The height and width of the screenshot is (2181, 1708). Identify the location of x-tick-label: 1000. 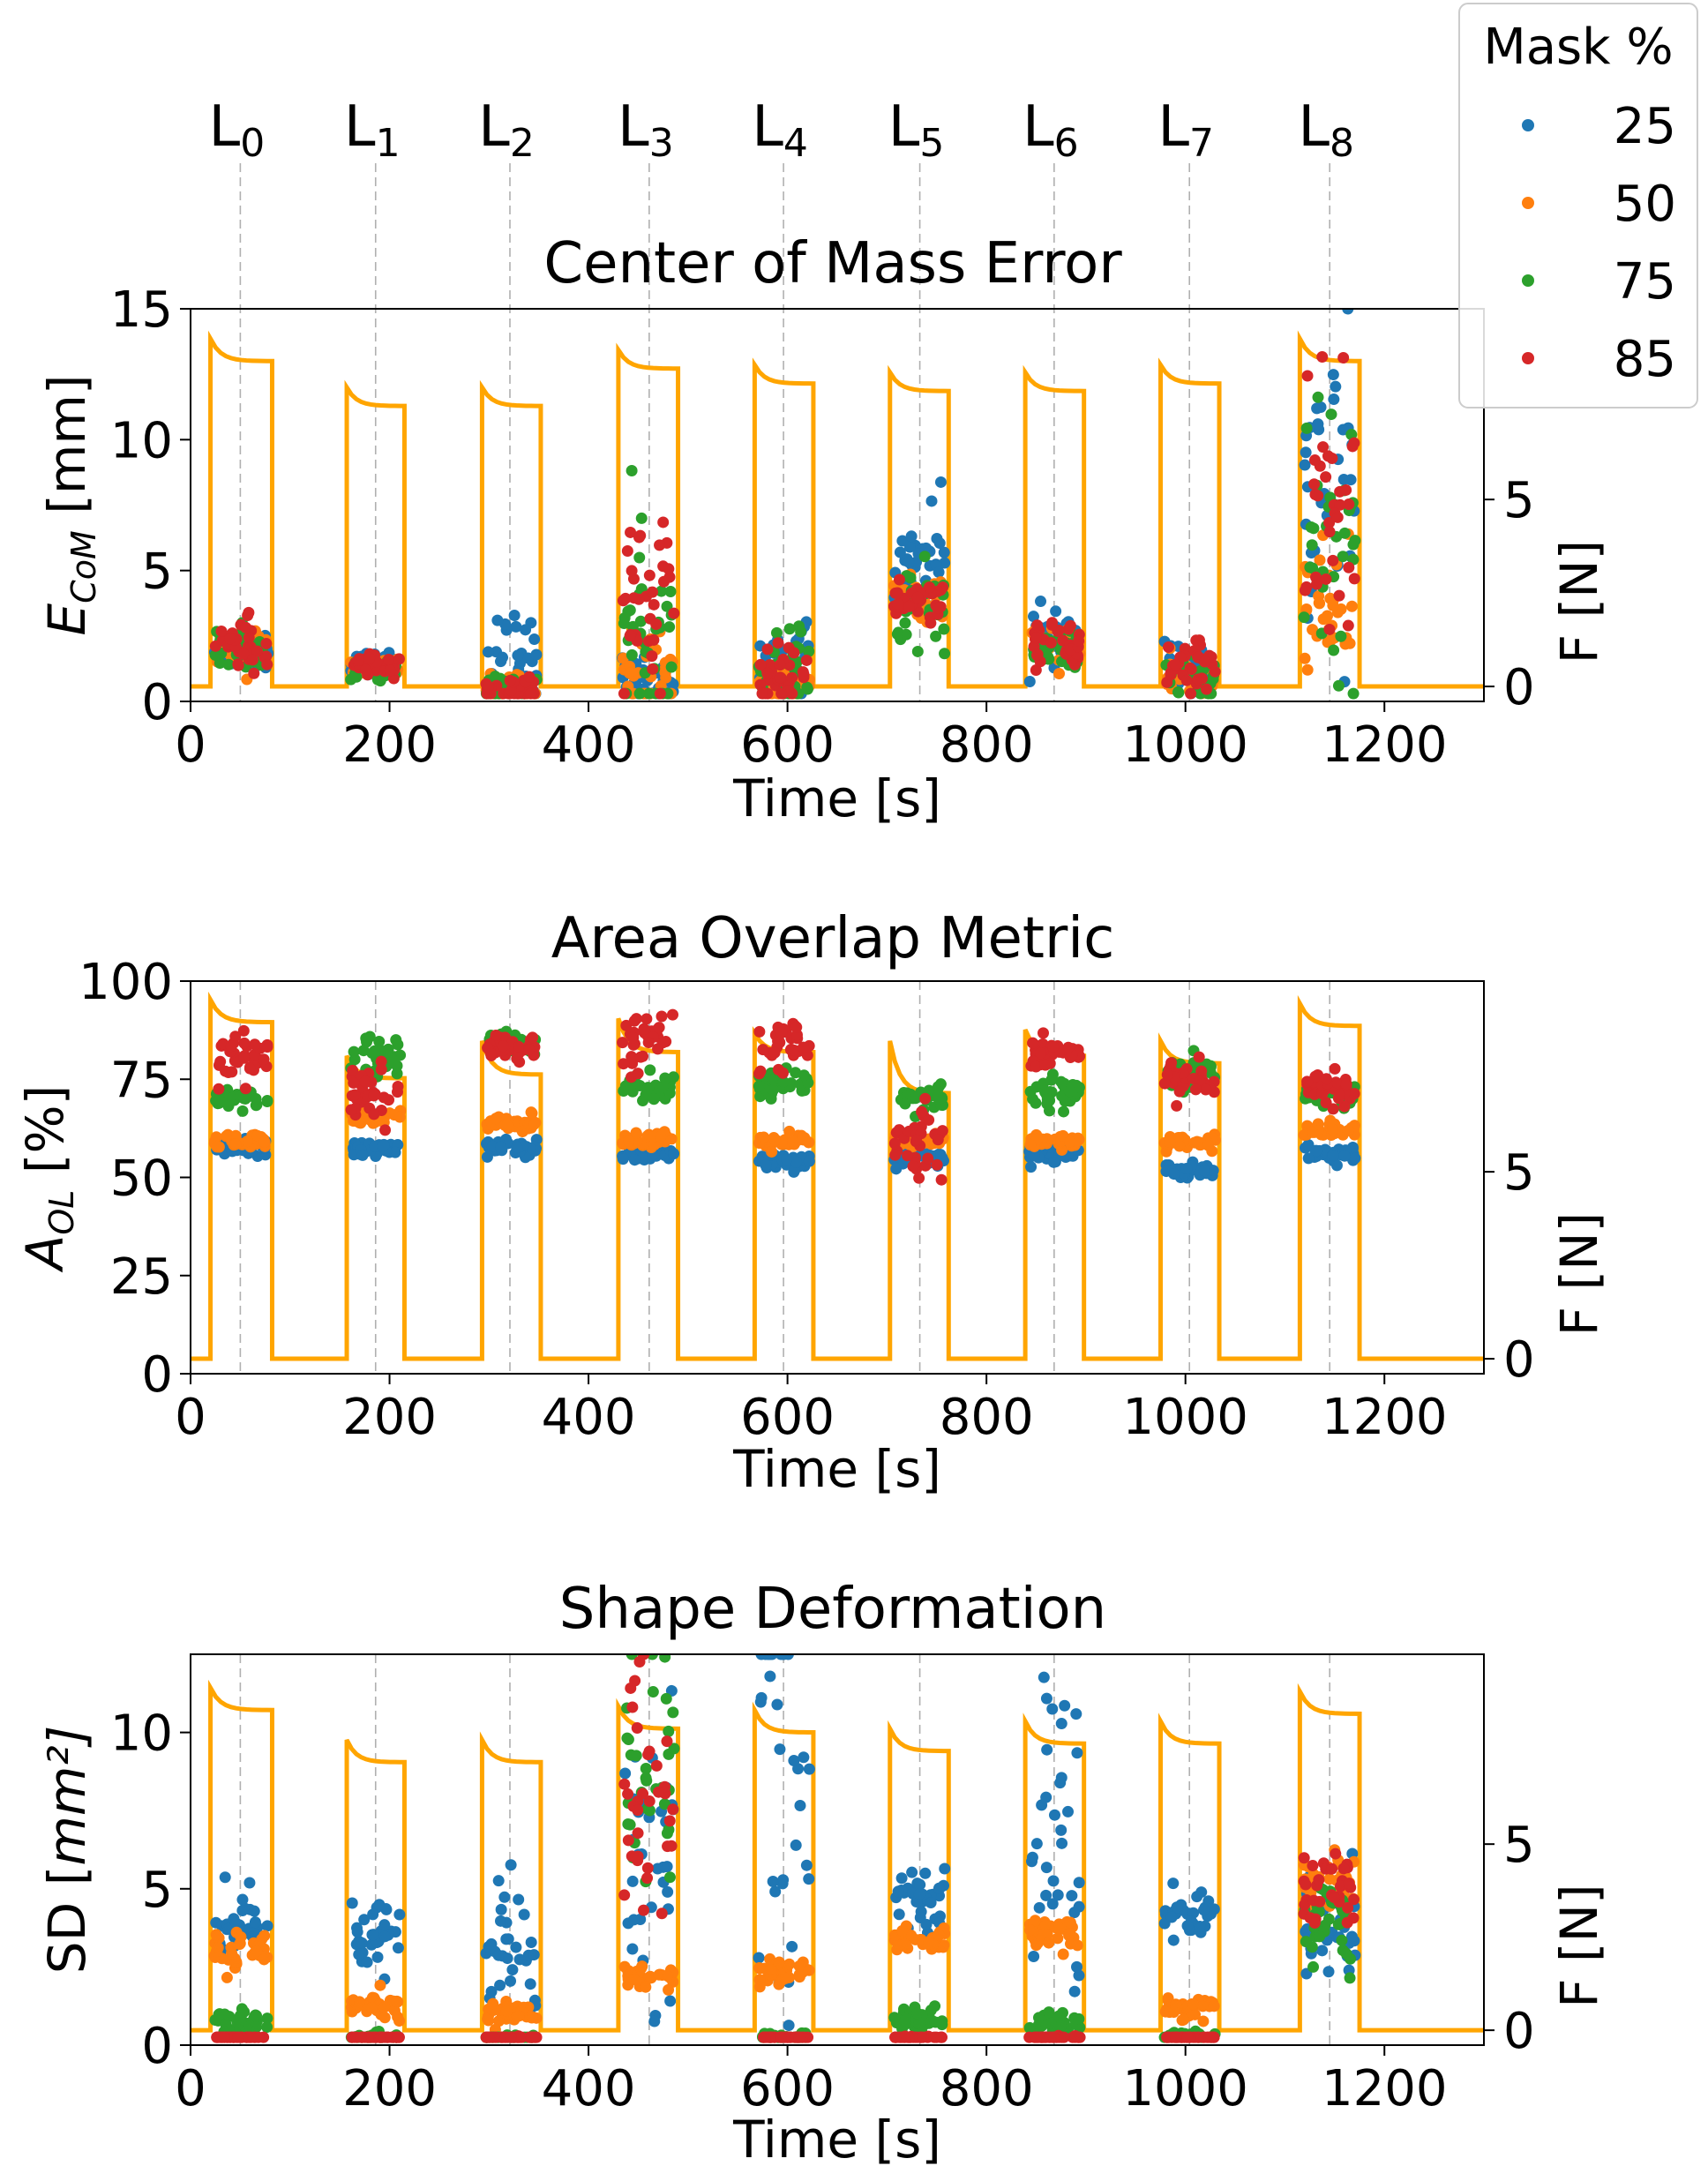
(1185, 1418).